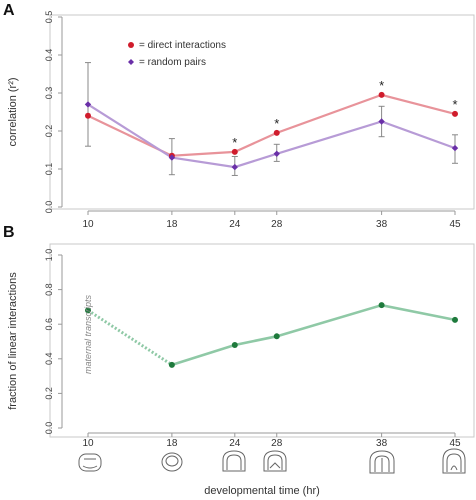 The width and height of the screenshot is (476, 500). I want to click on maternal-segment-line, so click(130, 338).